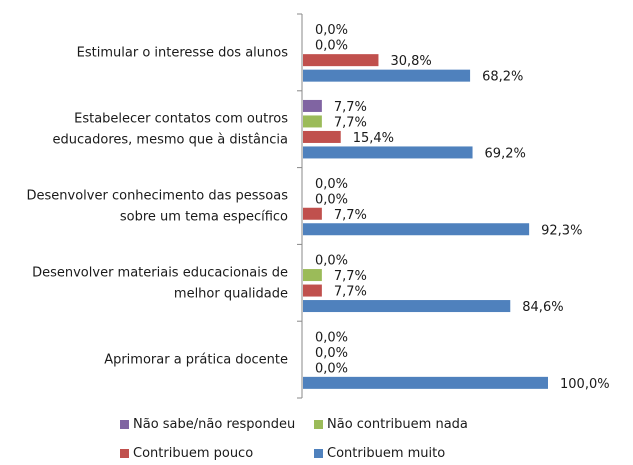  I want to click on data-label: 100,0%, so click(585, 384).